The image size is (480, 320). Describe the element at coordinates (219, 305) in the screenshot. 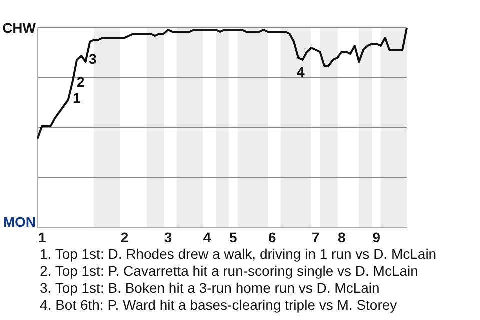

I see `text: 4. Bot 6th: P. Ward hit a bases-clearing triple vs M. Storey` at that location.